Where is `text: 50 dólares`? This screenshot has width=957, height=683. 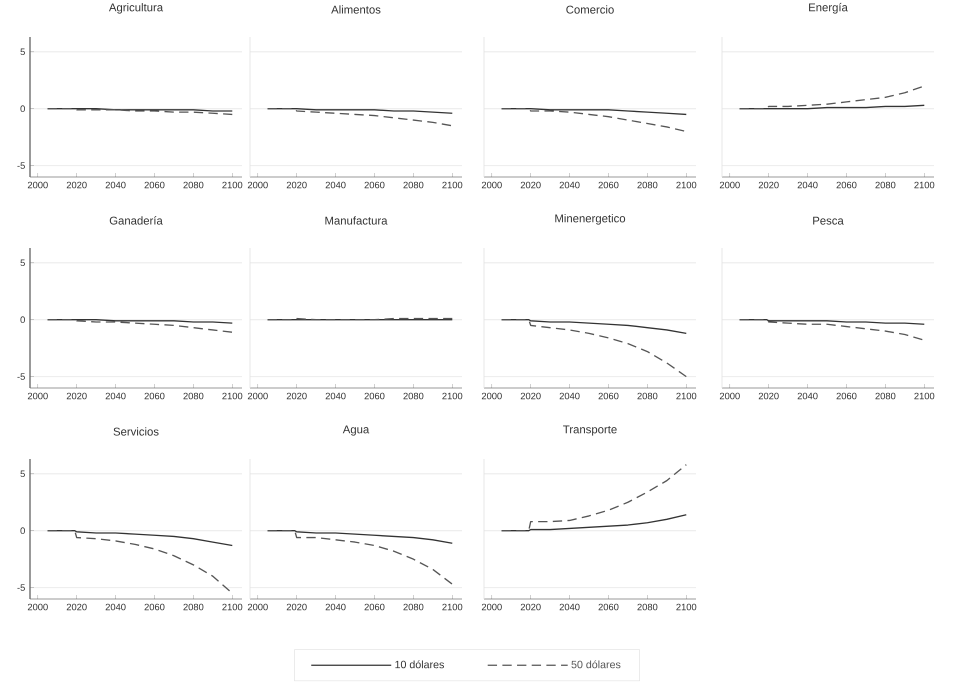
text: 50 dólares is located at coordinates (595, 664).